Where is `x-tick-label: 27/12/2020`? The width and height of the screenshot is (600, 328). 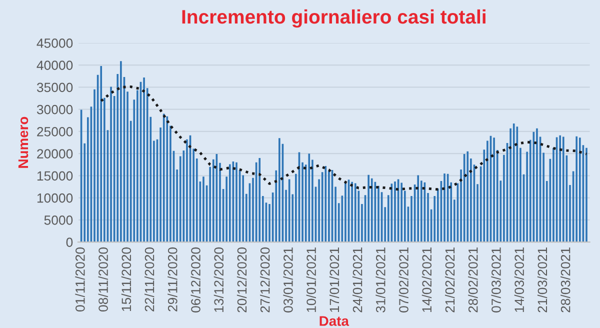
x-tick-label: 27/12/2020 is located at coordinates (265, 279).